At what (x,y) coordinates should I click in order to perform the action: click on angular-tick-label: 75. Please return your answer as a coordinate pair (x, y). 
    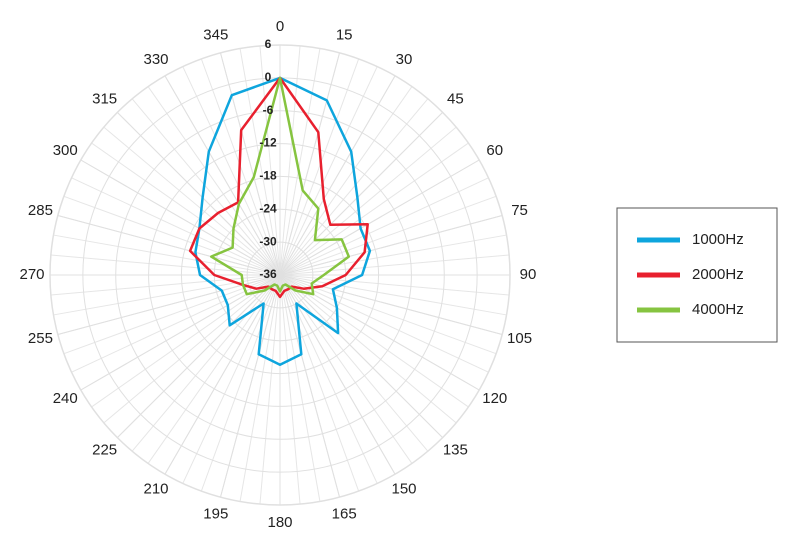
    Looking at the image, I should click on (519, 210).